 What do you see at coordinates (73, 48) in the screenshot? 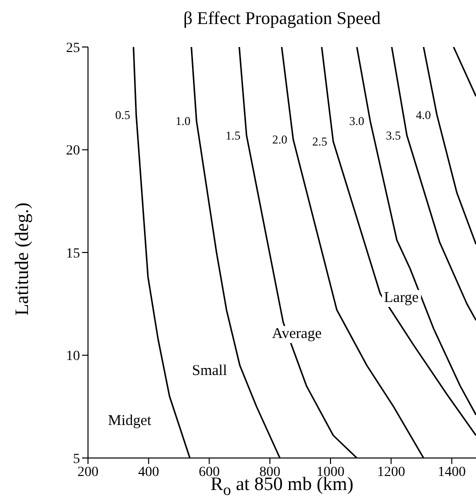
I see `y-tick-label: 25` at bounding box center [73, 48].